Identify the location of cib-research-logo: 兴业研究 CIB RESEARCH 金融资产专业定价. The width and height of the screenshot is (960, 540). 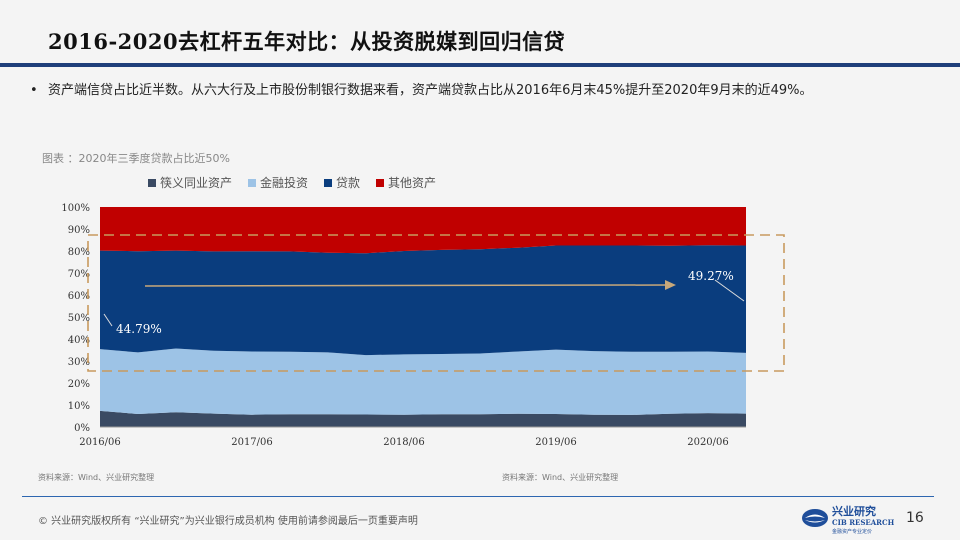
(850, 519).